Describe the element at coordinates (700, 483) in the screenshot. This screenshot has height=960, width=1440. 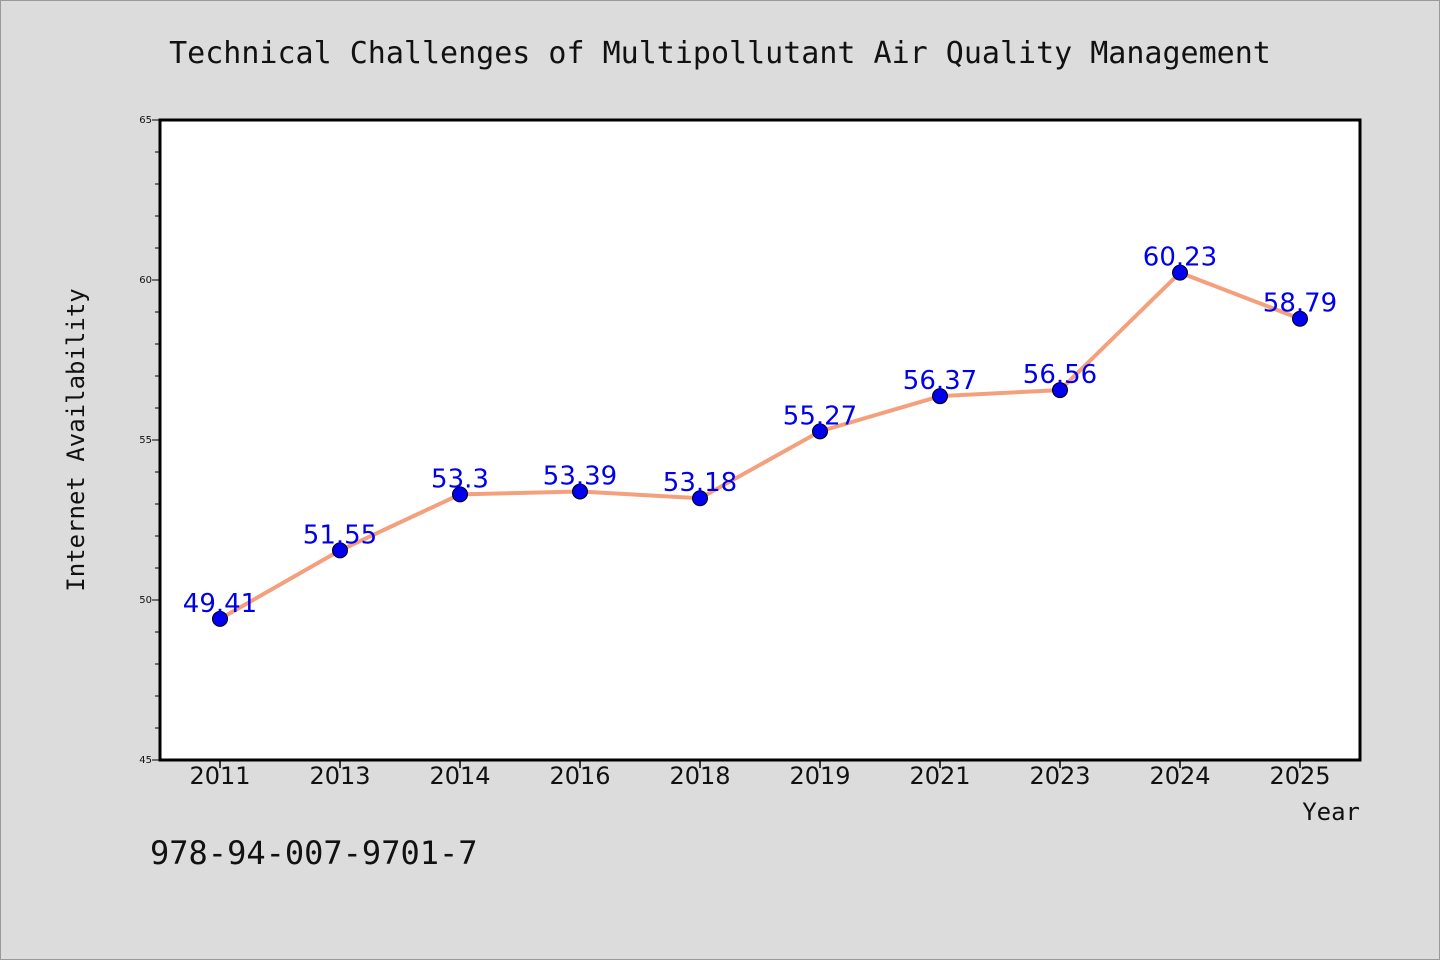
I see `data-label: 53.18` at that location.